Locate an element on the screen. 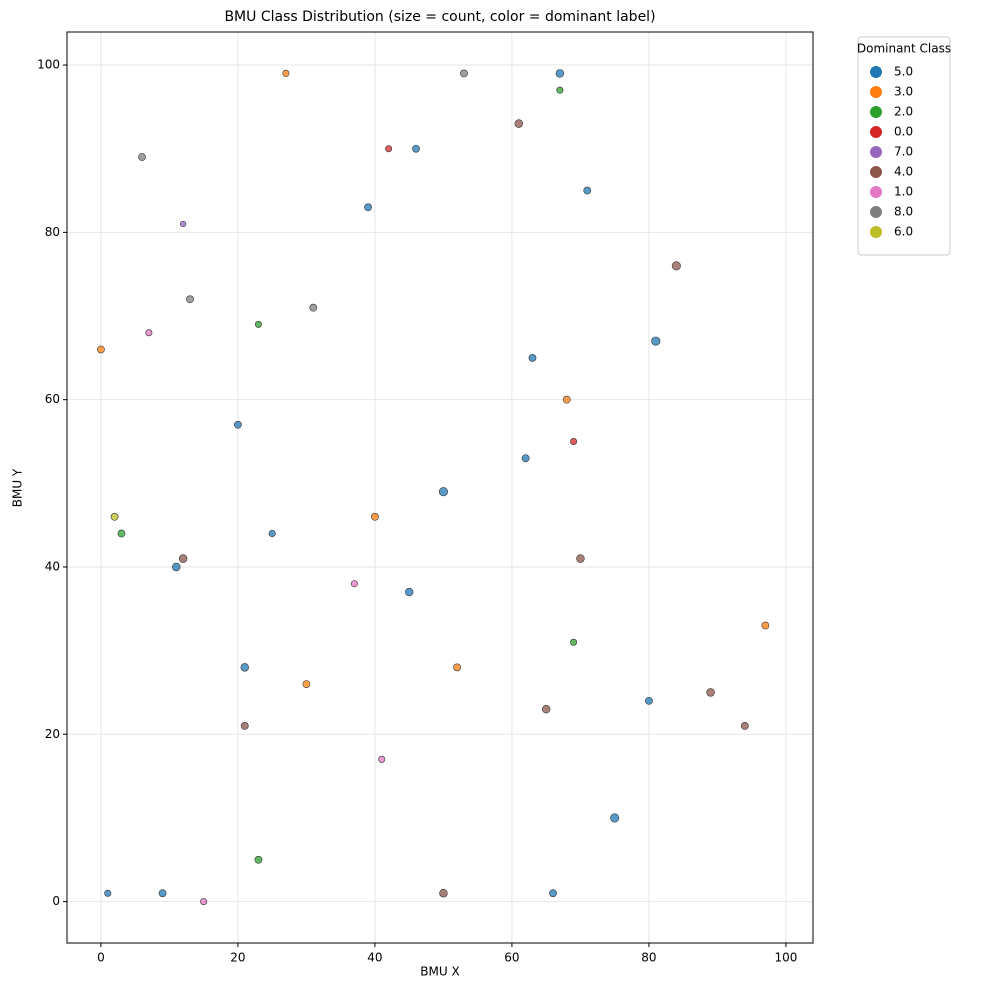 The image size is (988, 993). x-tick-label: 40 is located at coordinates (374, 958).